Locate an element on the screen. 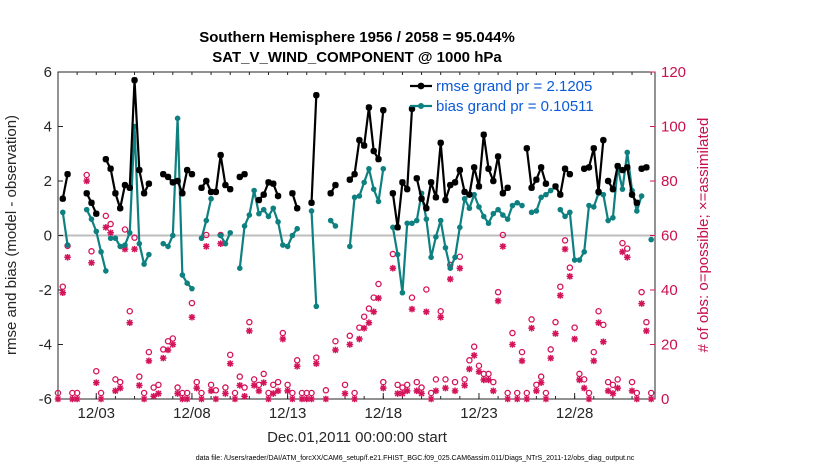 The height and width of the screenshot is (470, 830). y-right-tick-label: 20 is located at coordinates (669, 345).